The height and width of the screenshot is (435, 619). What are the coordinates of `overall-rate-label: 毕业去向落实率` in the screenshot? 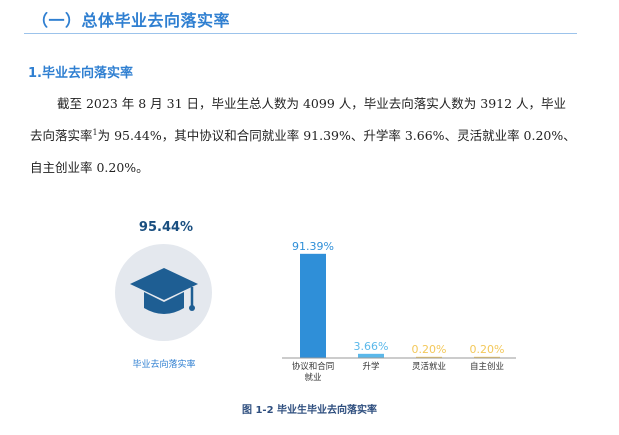 It's located at (164, 365).